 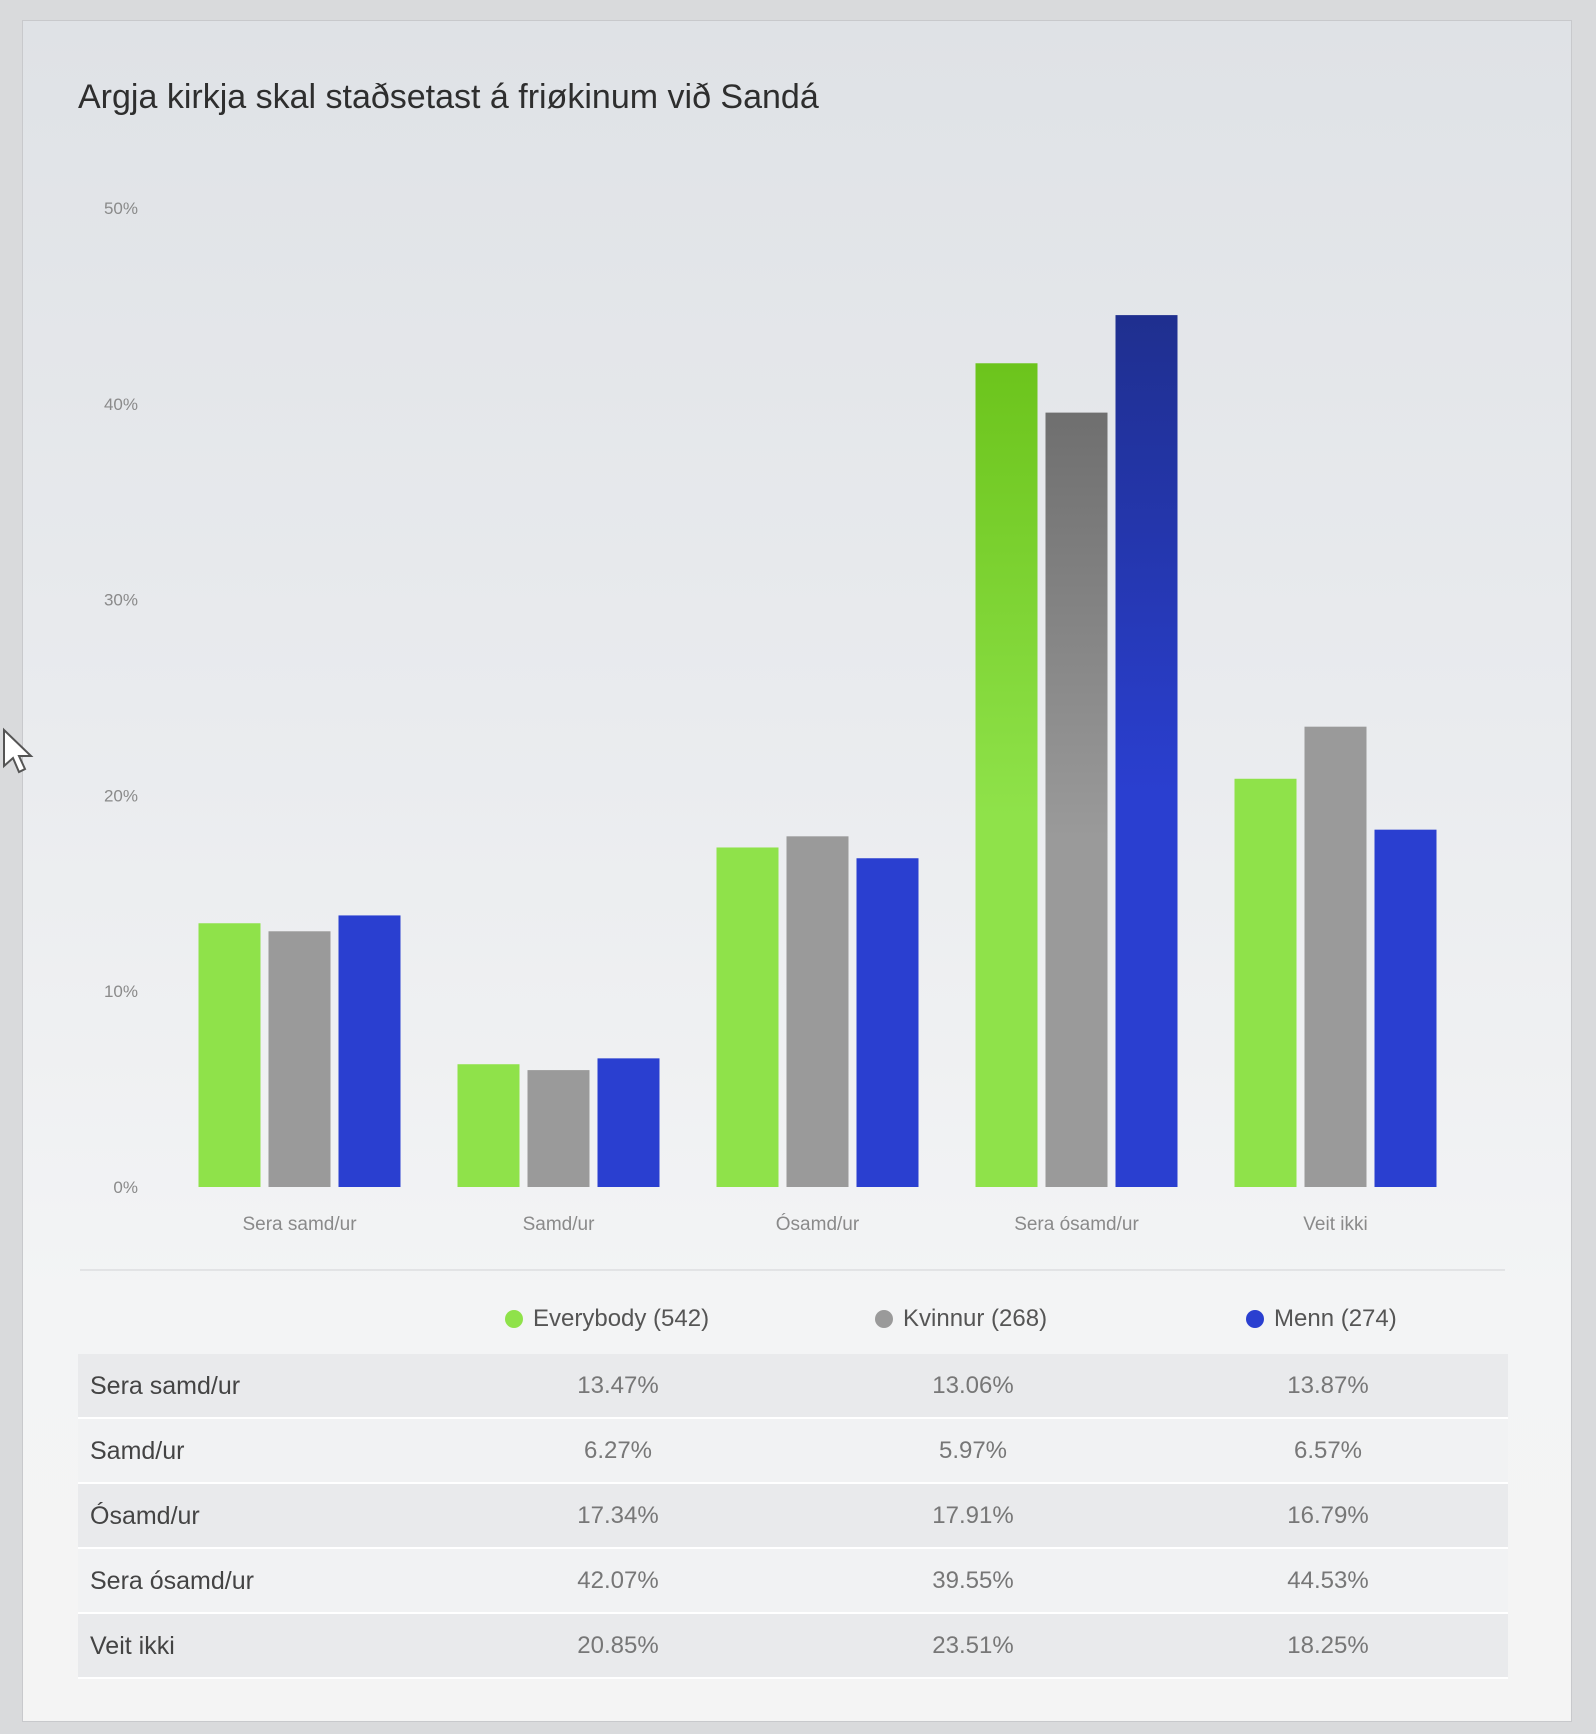 What do you see at coordinates (165, 1386) in the screenshot?
I see `row-label: Sera samd/ur` at bounding box center [165, 1386].